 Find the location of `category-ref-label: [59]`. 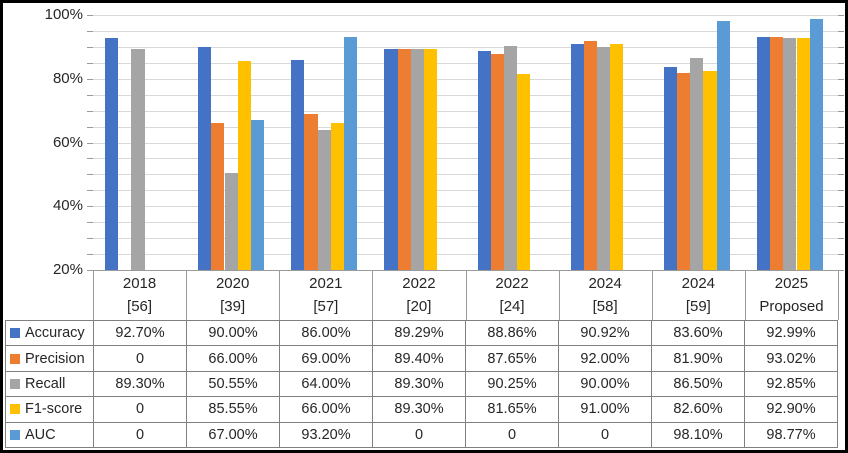

category-ref-label: [59] is located at coordinates (698, 306).